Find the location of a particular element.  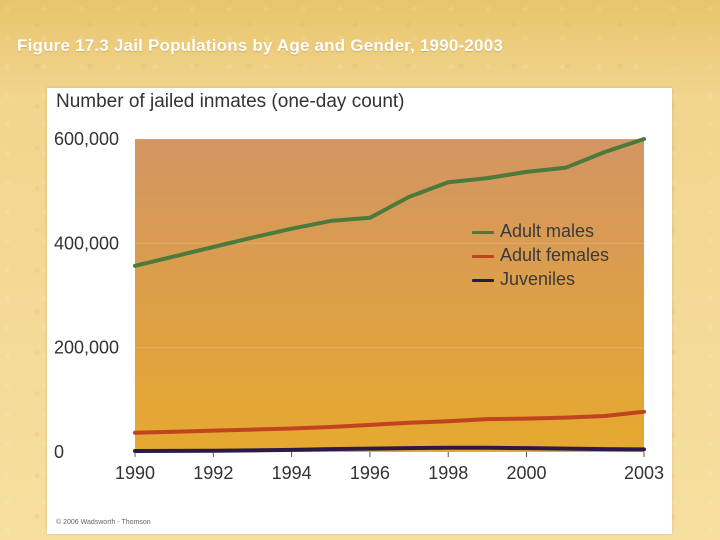

legend-swatch-adult-males is located at coordinates (483, 232).